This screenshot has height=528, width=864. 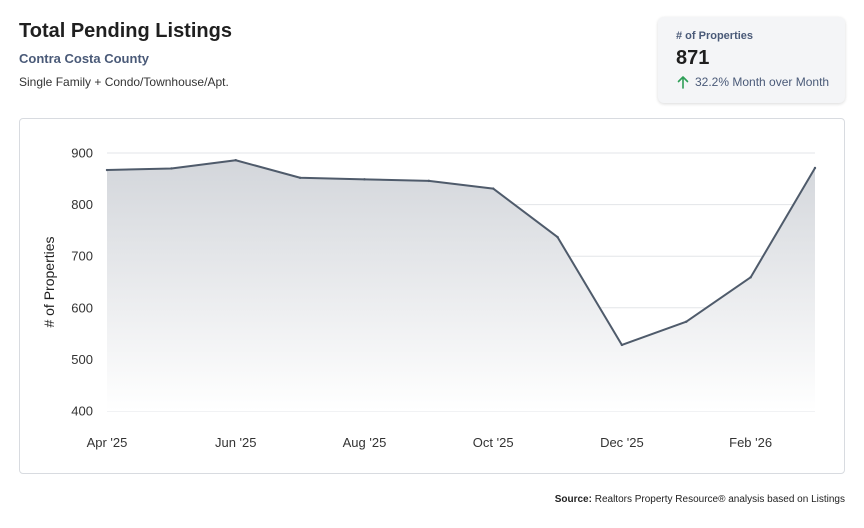 I want to click on y-tick-label-700: 700, so click(x=82, y=256).